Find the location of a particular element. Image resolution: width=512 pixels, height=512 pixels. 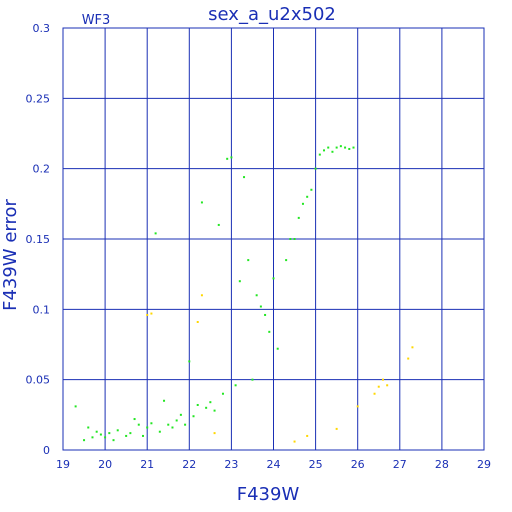

y-tick-label: 0.1 is located at coordinates (42, 309).